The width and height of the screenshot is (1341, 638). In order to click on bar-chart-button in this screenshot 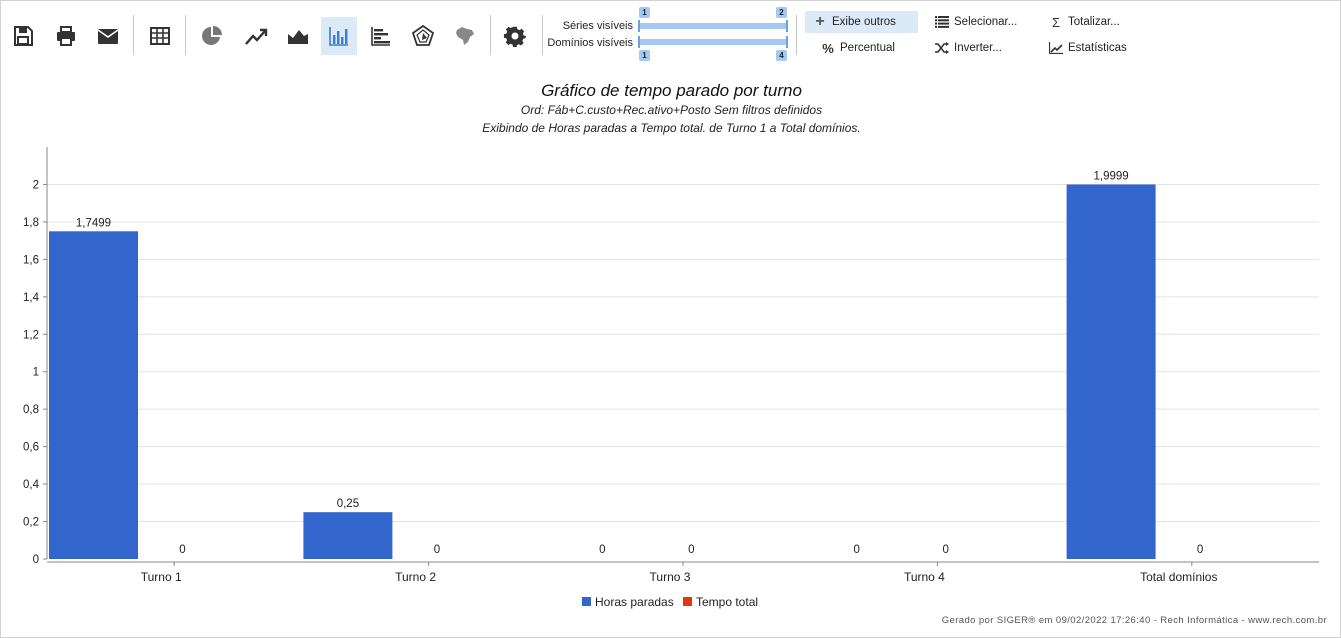, I will do `click(339, 36)`.